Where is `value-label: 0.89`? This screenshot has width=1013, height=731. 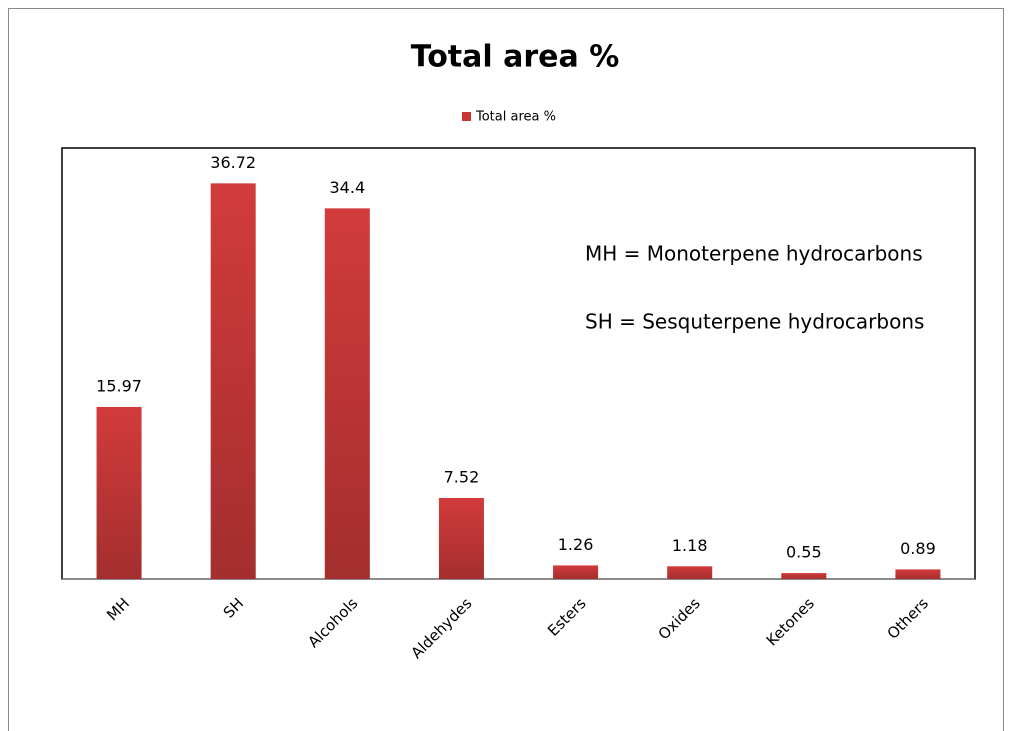 value-label: 0.89 is located at coordinates (918, 548).